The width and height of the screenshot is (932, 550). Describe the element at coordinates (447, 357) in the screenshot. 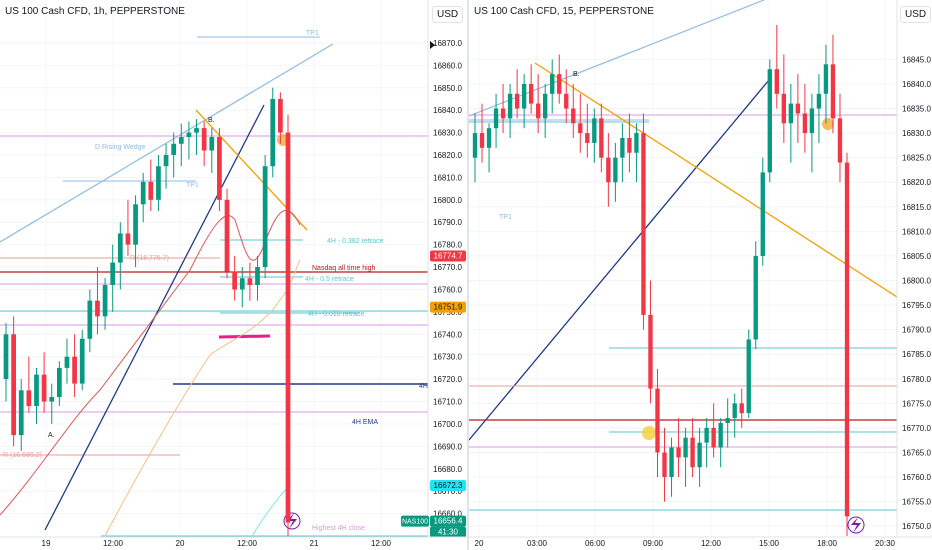

I see `price-tick-label: 16730.0` at that location.